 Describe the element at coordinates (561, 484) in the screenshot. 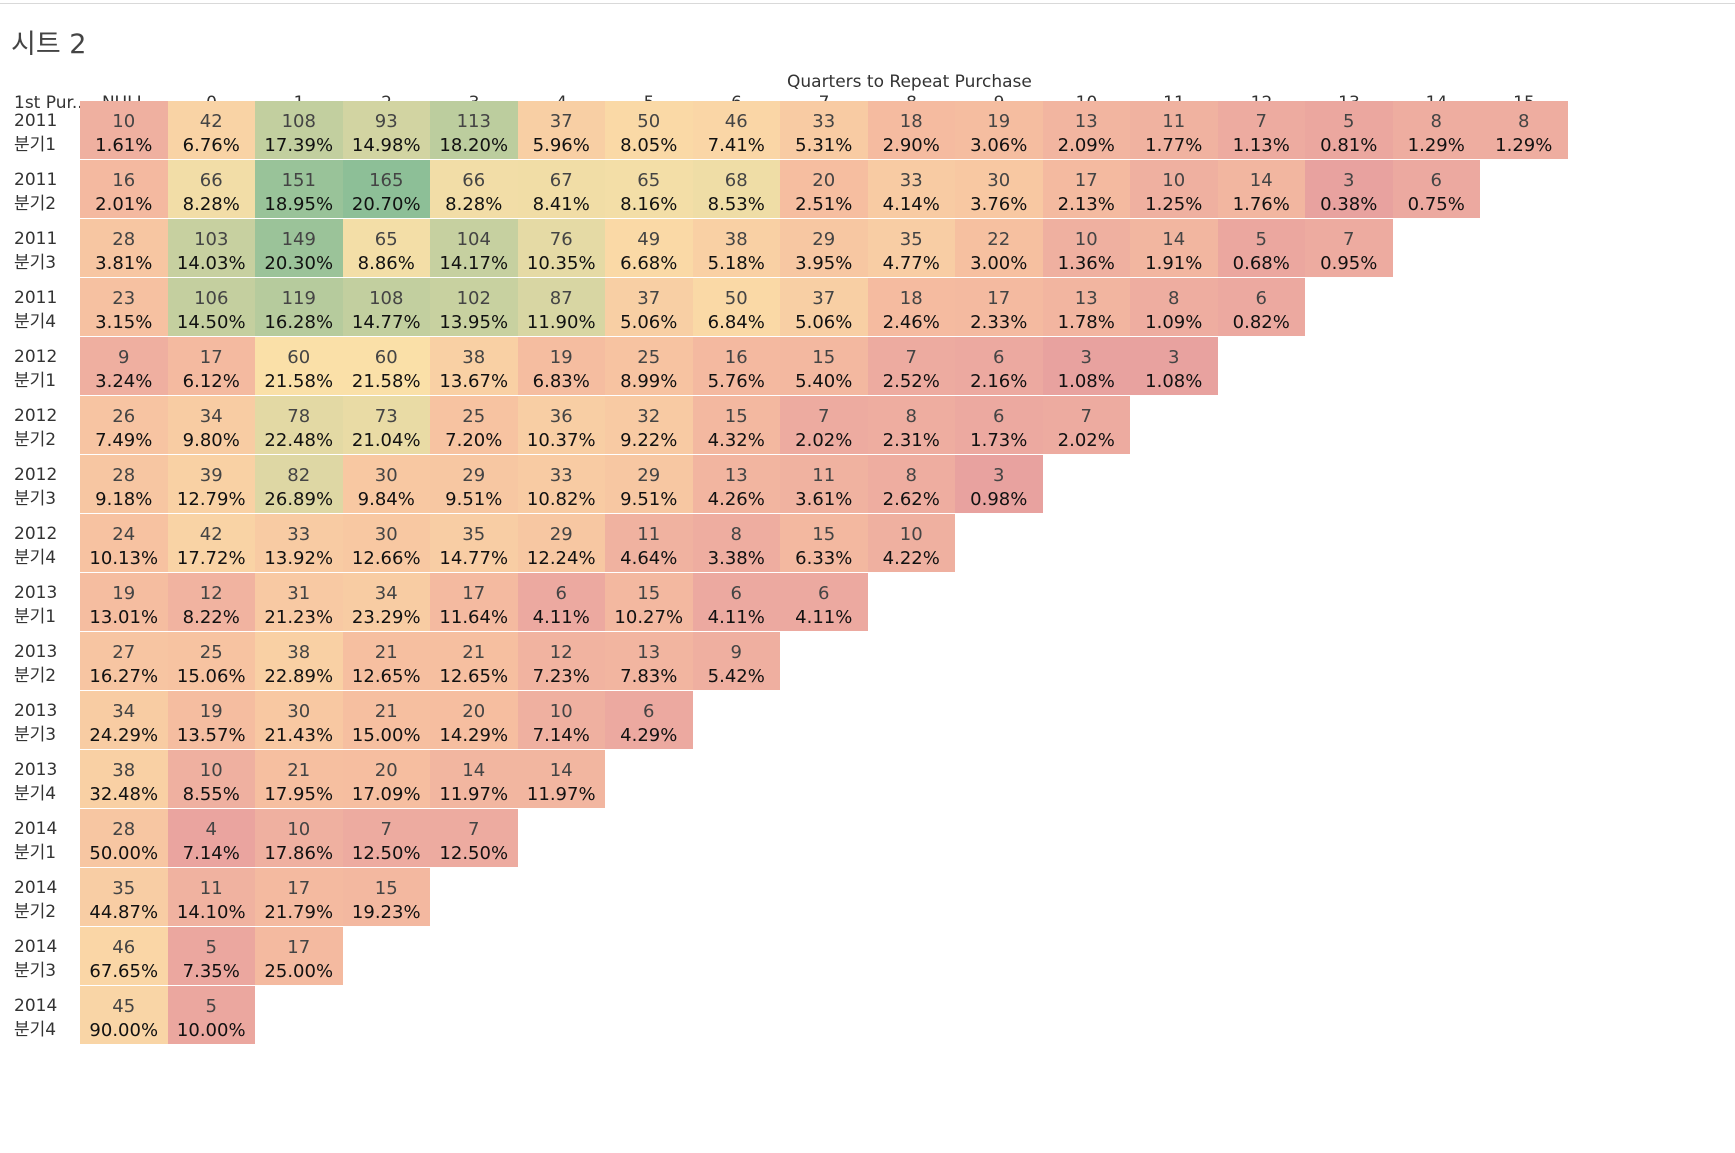

I see `heatmap-cell: 33 10.82%` at that location.